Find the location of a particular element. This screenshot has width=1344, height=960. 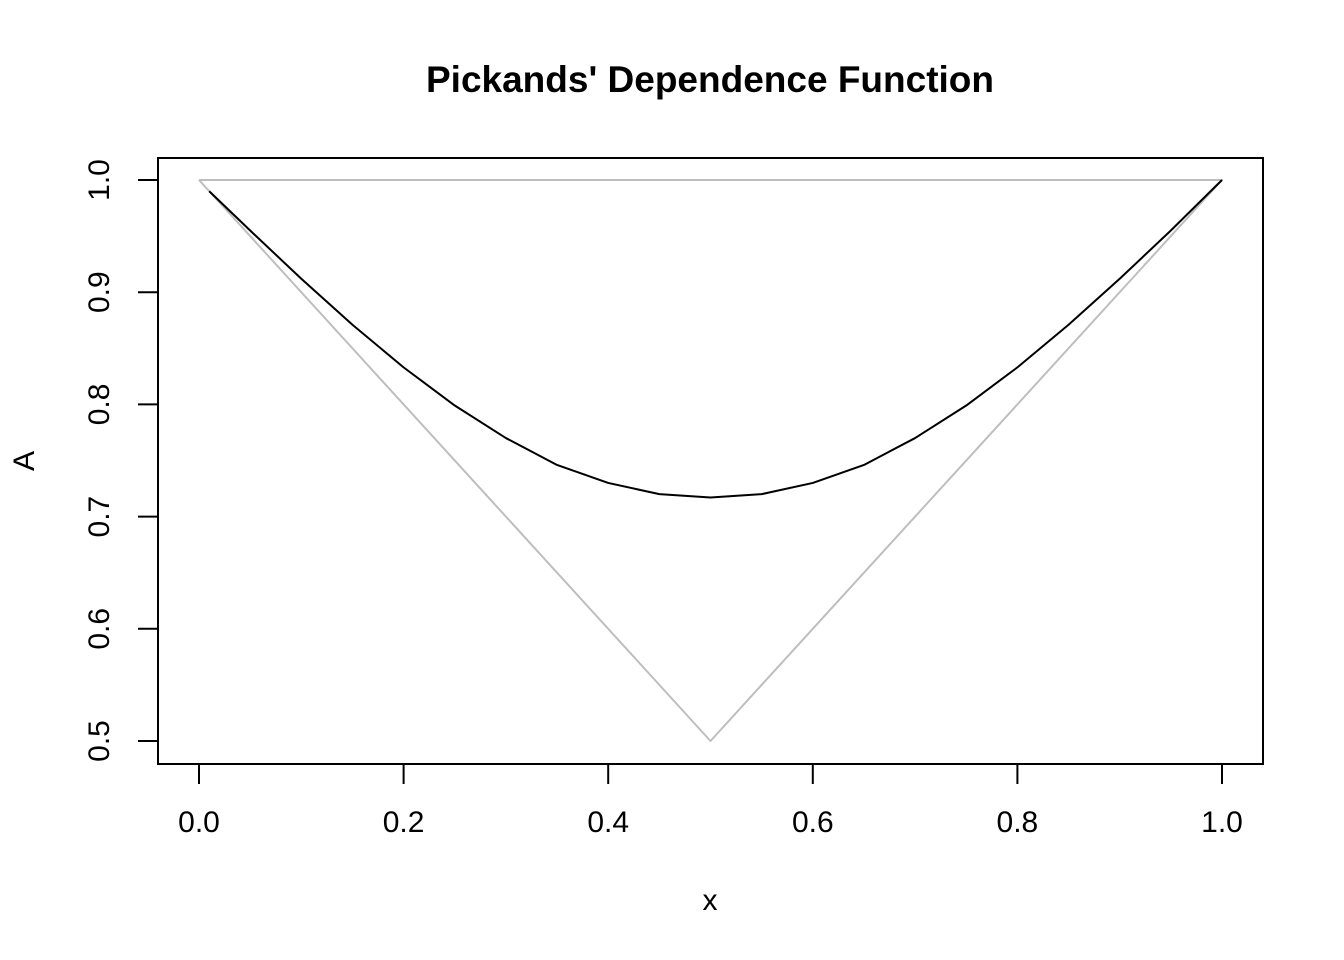

x-tick-label: 0.0 is located at coordinates (199, 822).